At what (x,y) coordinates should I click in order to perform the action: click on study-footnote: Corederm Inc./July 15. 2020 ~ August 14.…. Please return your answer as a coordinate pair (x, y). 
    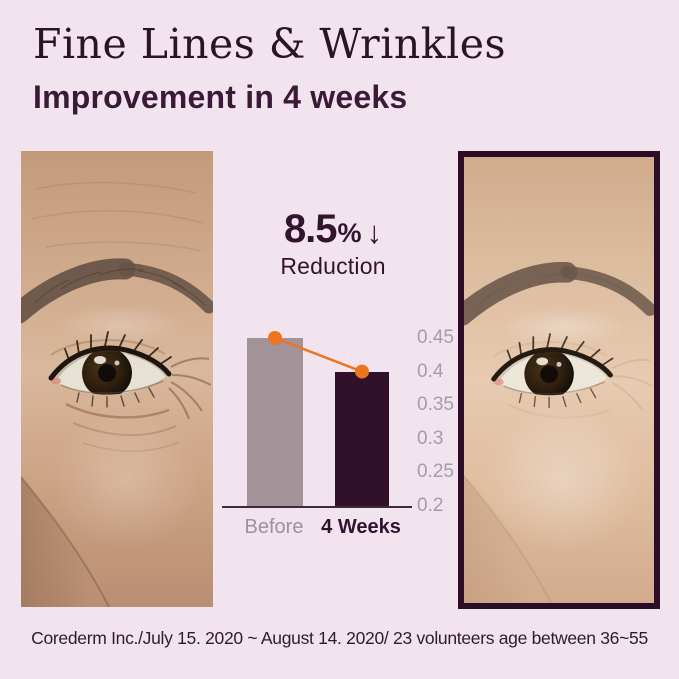
    Looking at the image, I should click on (339, 638).